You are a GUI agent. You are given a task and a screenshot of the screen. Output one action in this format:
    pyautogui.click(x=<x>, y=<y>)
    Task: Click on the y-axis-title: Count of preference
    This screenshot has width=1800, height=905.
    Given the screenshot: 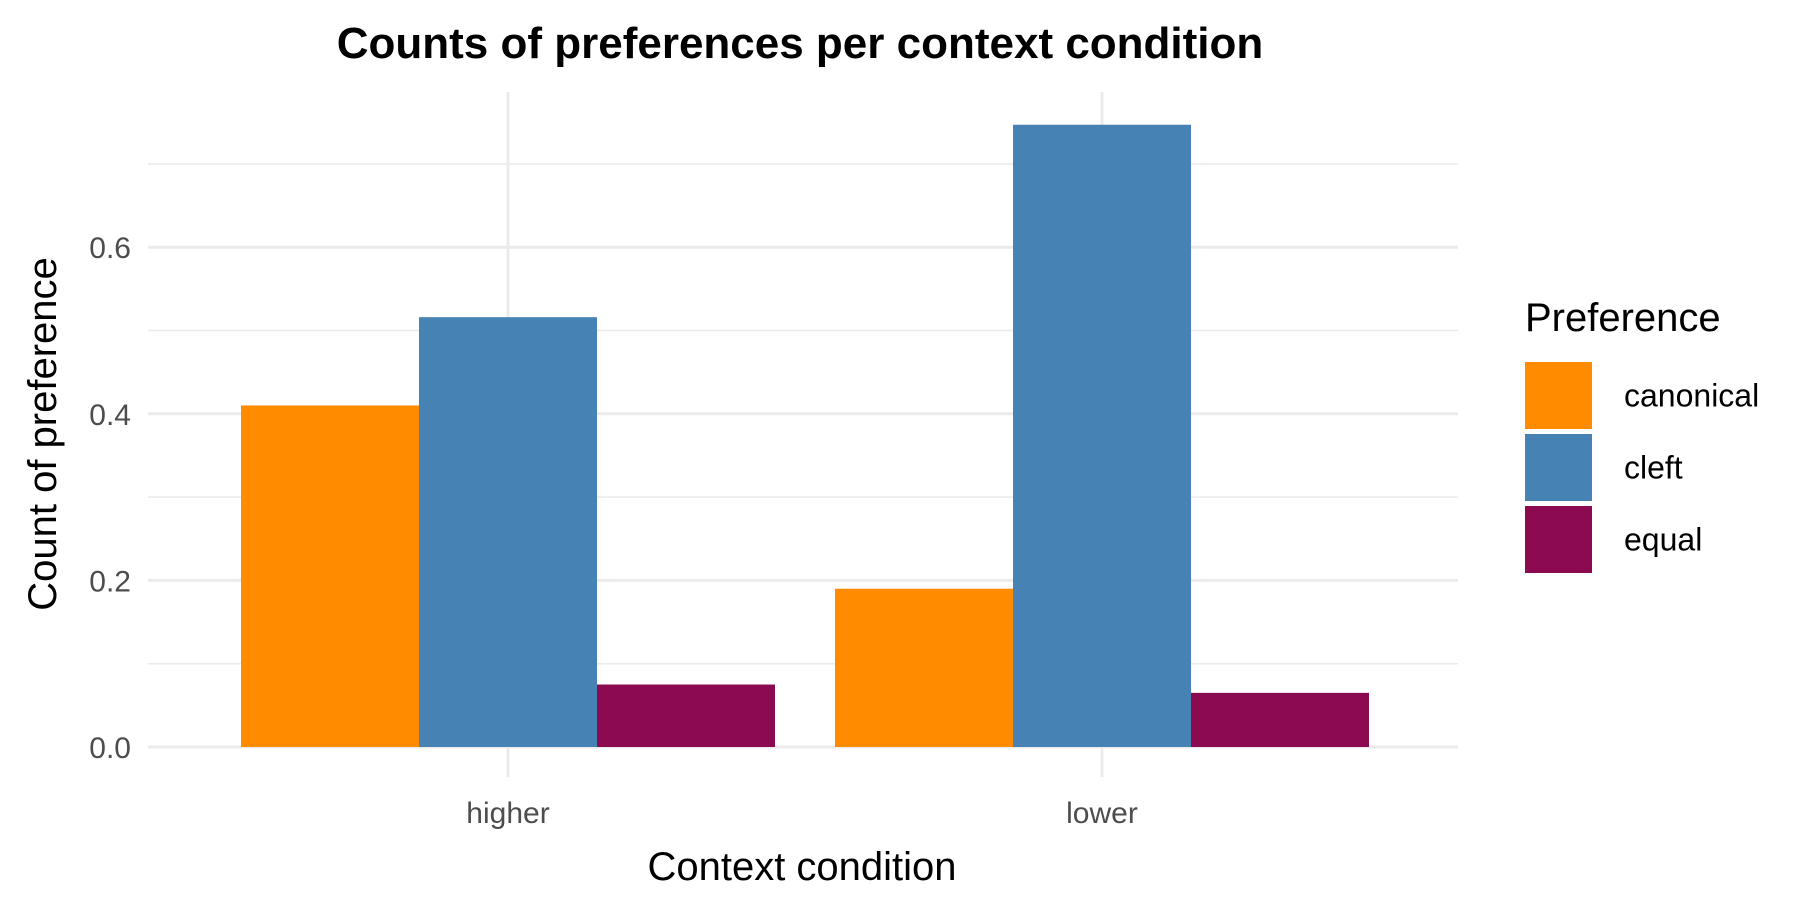 What is the action you would take?
    pyautogui.click(x=43, y=434)
    